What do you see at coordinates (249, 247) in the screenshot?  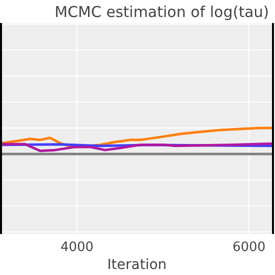 I see `x-tick-label: 6000` at bounding box center [249, 247].